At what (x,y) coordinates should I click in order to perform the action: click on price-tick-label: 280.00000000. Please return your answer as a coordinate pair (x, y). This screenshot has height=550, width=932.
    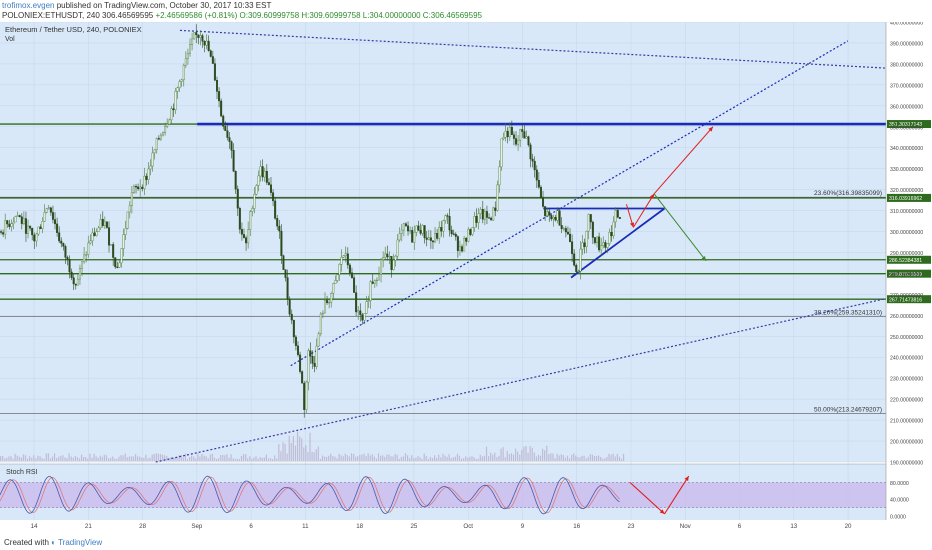
    Looking at the image, I should click on (906, 275).